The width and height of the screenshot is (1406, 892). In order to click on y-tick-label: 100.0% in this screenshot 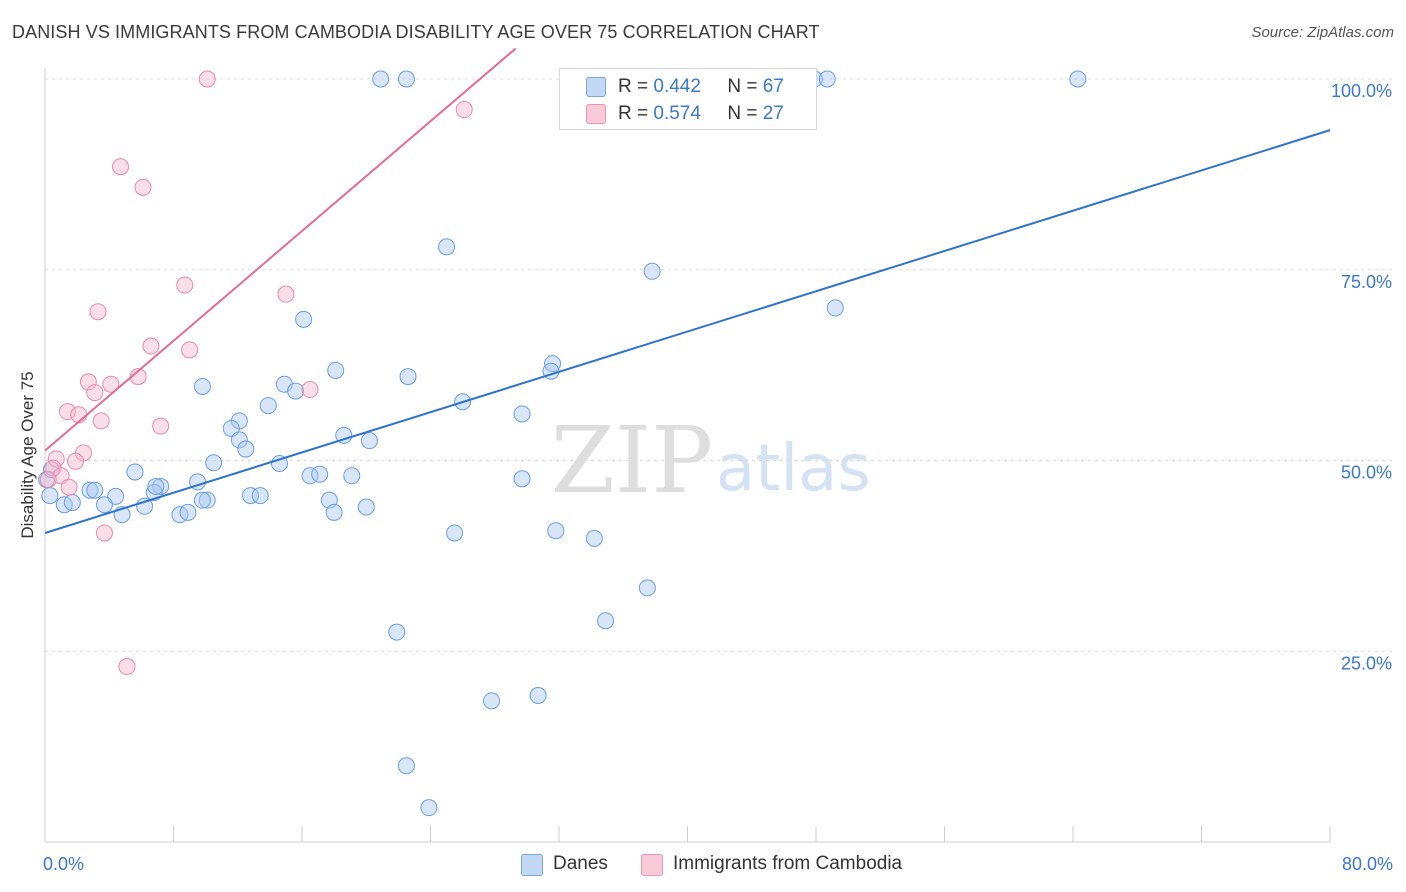, I will do `click(1361, 91)`.